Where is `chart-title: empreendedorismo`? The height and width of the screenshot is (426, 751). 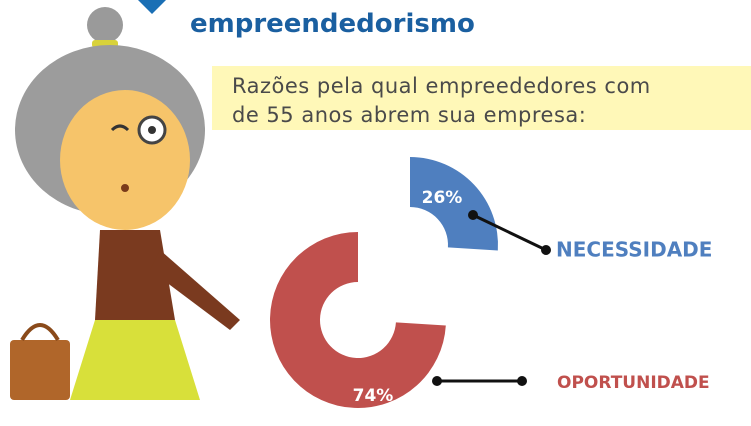 chart-title: empreendedorismo is located at coordinates (332, 24).